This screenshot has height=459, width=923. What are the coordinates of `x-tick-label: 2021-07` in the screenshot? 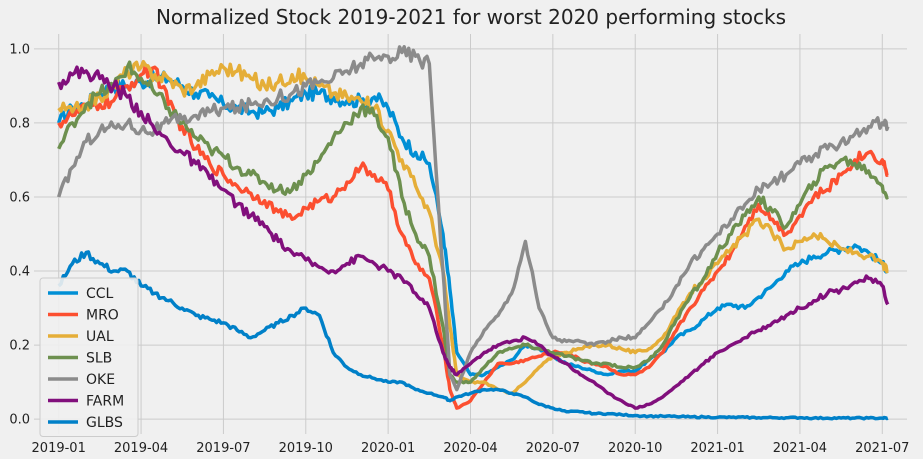 It's located at (882, 448).